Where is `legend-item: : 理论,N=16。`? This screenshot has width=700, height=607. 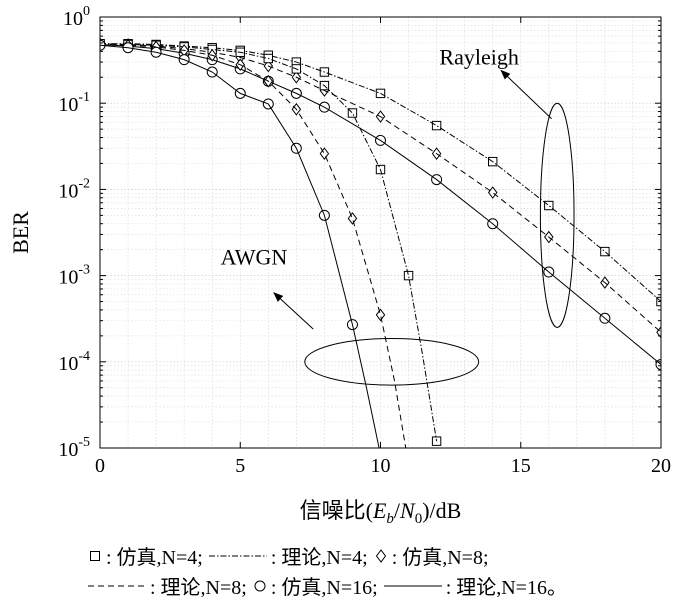
legend-item: : 理论,N=16。 is located at coordinates (474, 585).